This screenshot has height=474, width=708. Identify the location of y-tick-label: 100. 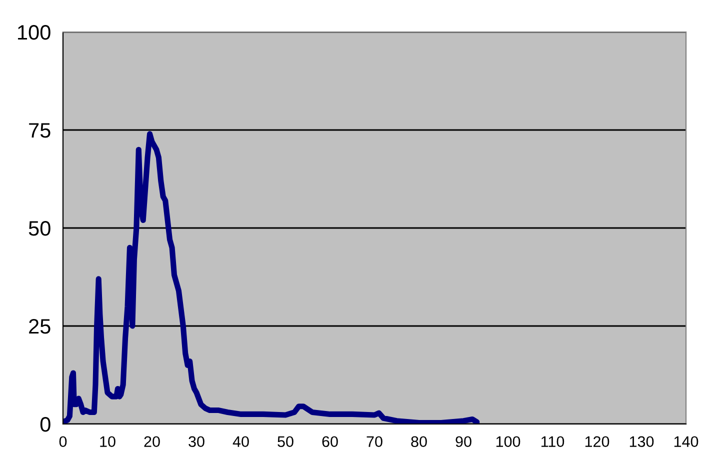
(34, 32).